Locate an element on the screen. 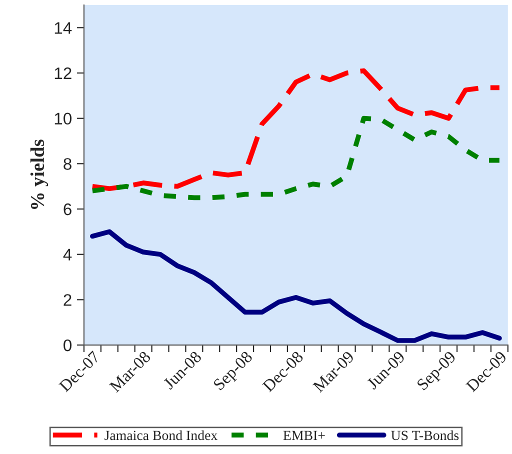  y-tick-label: 4 is located at coordinates (67, 254).